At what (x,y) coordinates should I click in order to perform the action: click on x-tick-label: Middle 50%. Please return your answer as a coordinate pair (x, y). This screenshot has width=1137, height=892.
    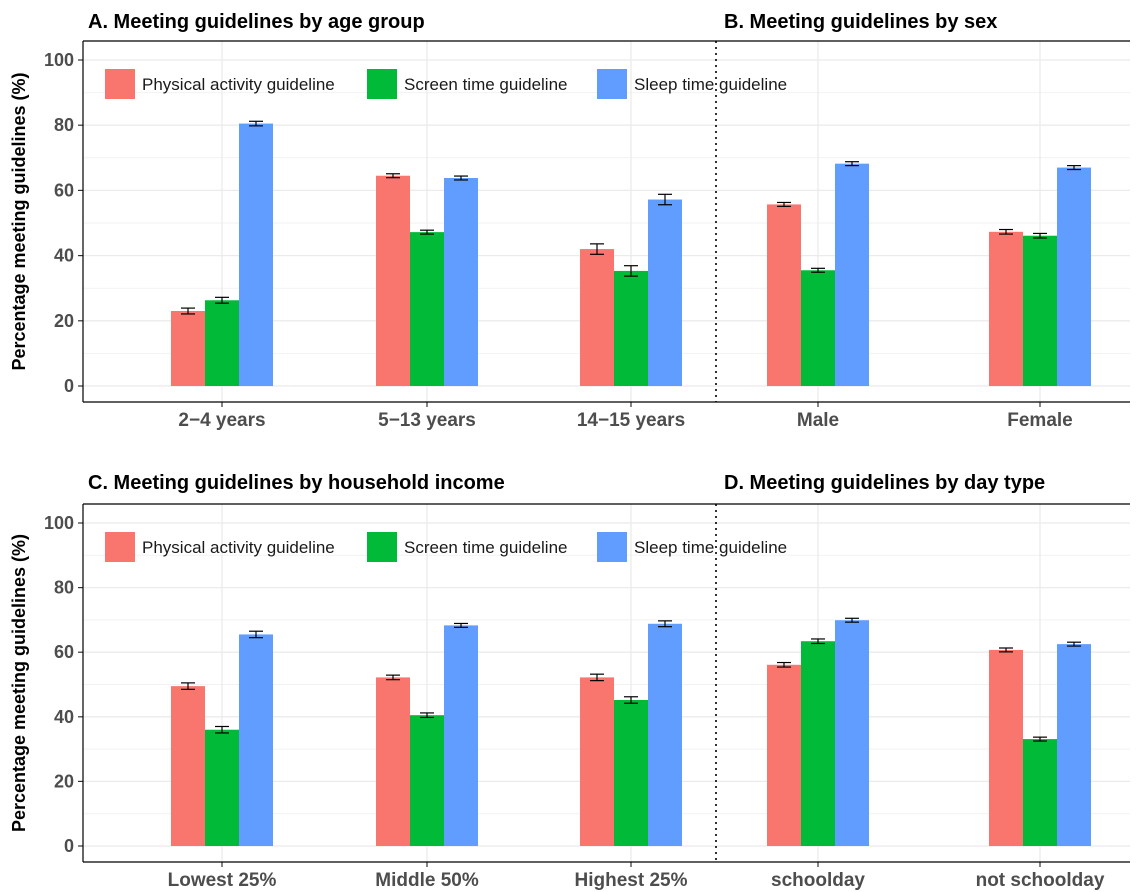
    Looking at the image, I should click on (427, 880).